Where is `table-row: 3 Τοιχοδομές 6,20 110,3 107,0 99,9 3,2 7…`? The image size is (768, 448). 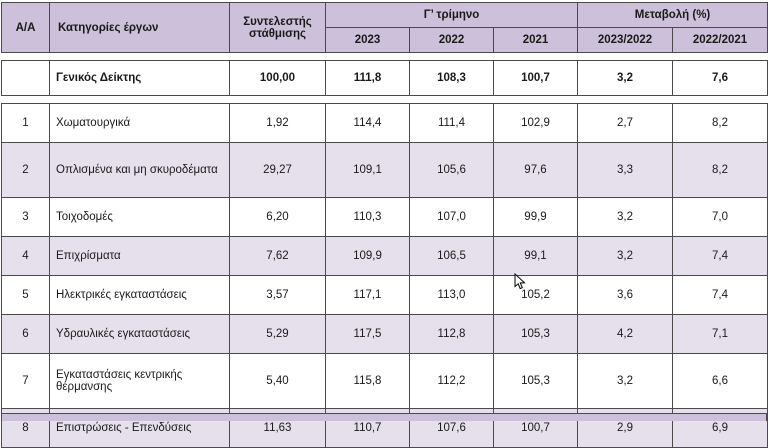 table-row: 3 Τοιχοδομές 6,20 110,3 107,0 99,9 3,2 7… is located at coordinates (384, 217).